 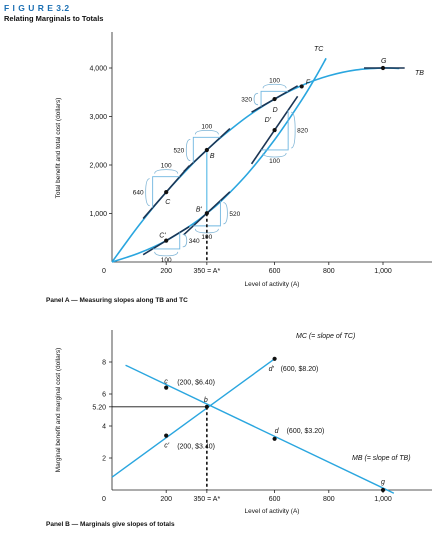 What do you see at coordinates (98, 166) in the screenshot?
I see `panel-a-y-tick-label: 2,000` at bounding box center [98, 166].